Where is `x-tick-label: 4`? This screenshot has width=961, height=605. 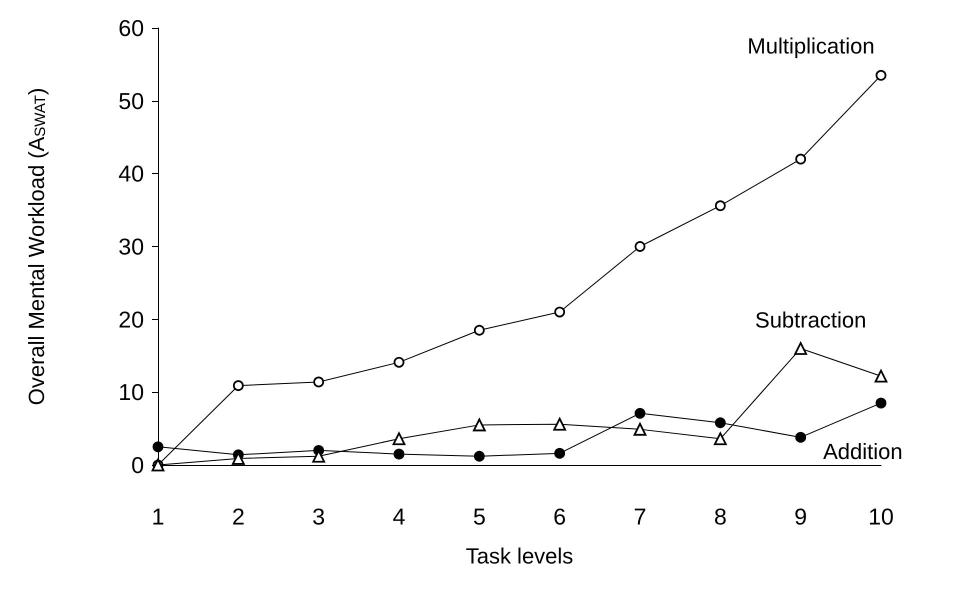
x-tick-label: 4 is located at coordinates (399, 517).